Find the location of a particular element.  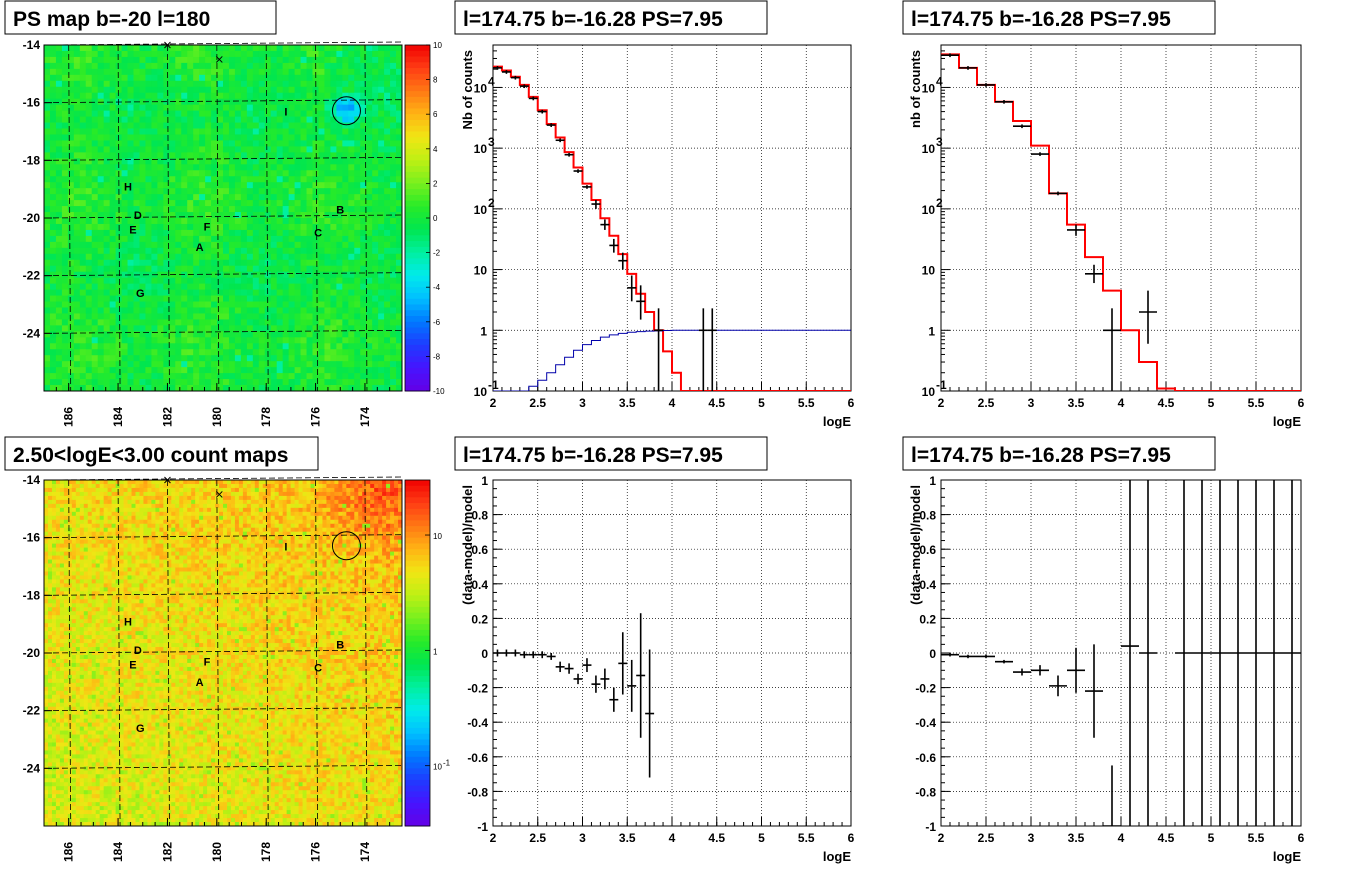

grid-line-latitude is located at coordinates (223, 101).